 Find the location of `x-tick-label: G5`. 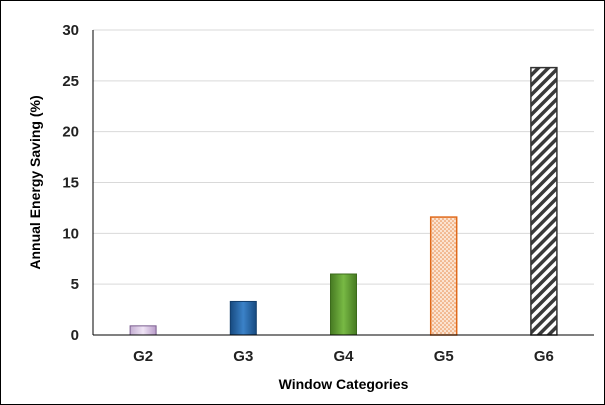

x-tick-label: G5 is located at coordinates (444, 356).